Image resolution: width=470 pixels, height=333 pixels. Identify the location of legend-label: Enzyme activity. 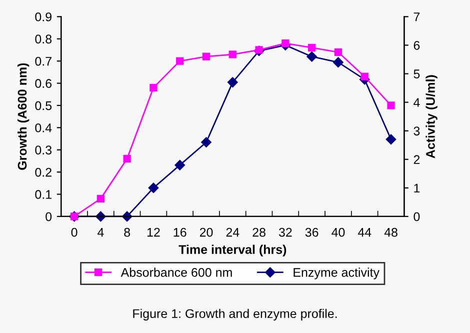
(337, 274).